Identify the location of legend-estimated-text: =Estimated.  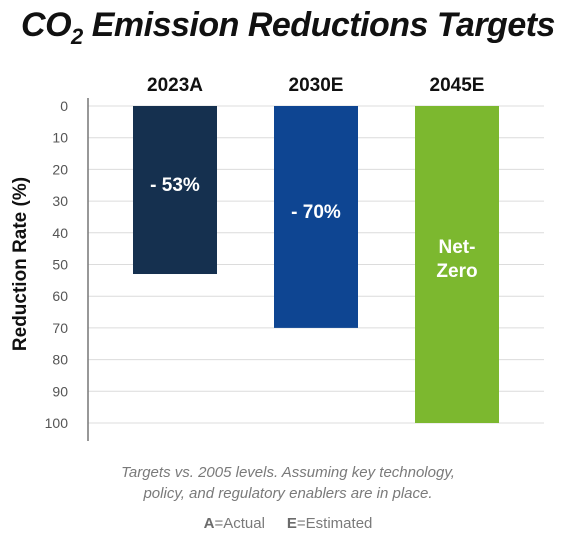
(334, 523).